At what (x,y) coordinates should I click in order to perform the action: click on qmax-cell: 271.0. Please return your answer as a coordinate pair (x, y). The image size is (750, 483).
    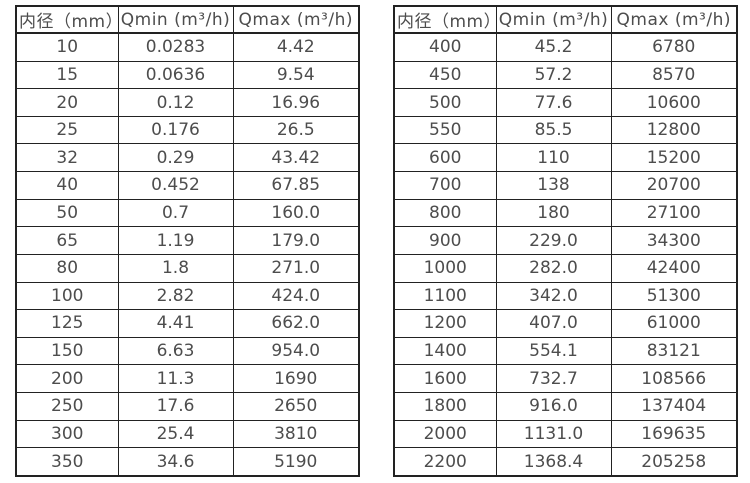
    Looking at the image, I should click on (296, 268).